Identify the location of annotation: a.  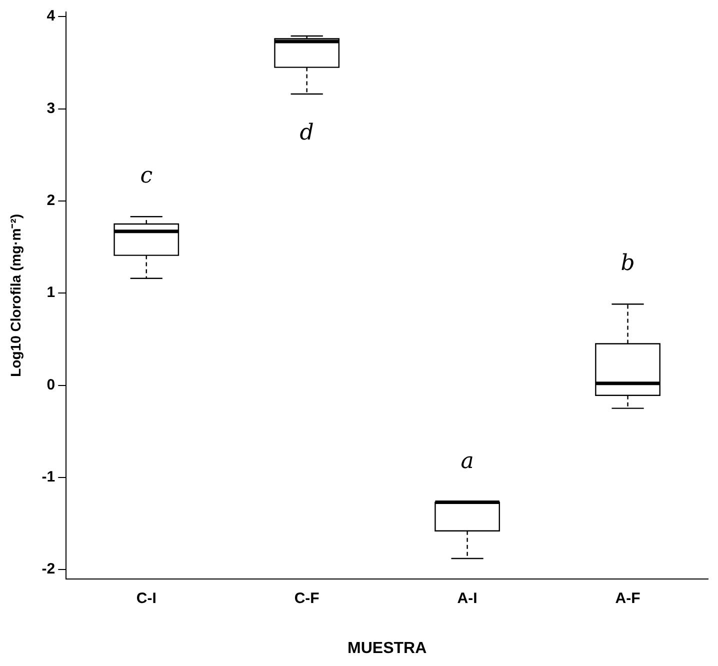
(467, 461).